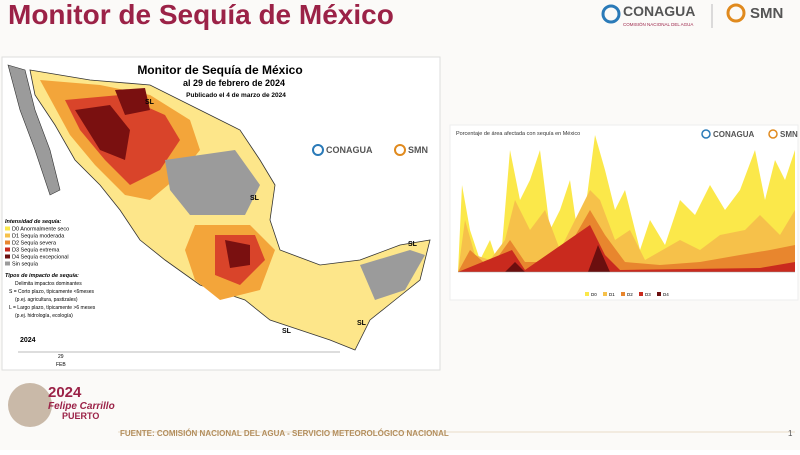  Describe the element at coordinates (42, 276) in the screenshot. I see `impact-title: Tipos de impacto de sequía:` at that location.